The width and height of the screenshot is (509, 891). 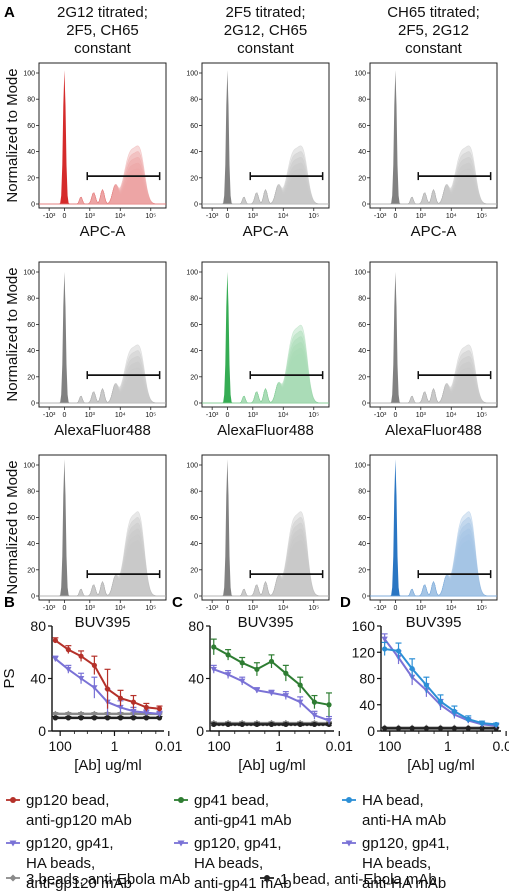 I want to click on panel-letter-d: D, so click(x=345, y=602).